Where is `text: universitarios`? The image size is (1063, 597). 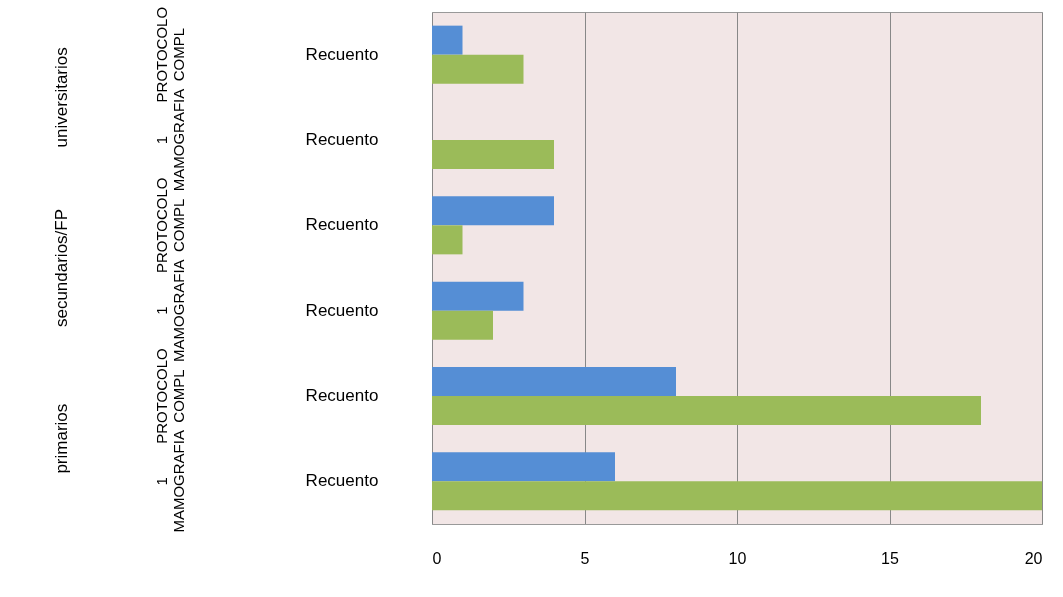 text: universitarios is located at coordinates (61, 97).